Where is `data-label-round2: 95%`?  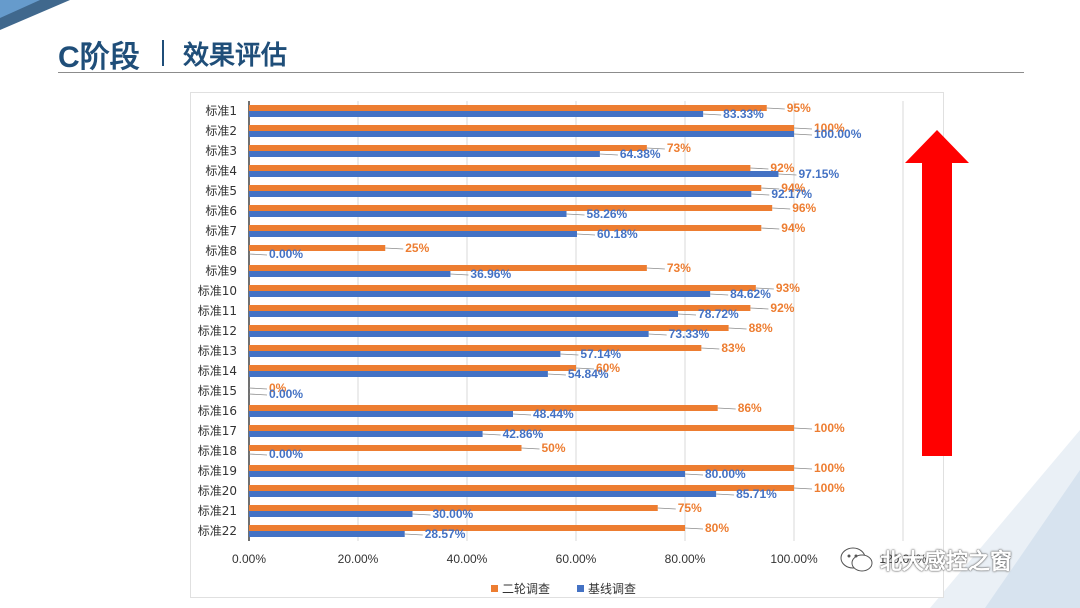
data-label-round2: 95% is located at coordinates (799, 108).